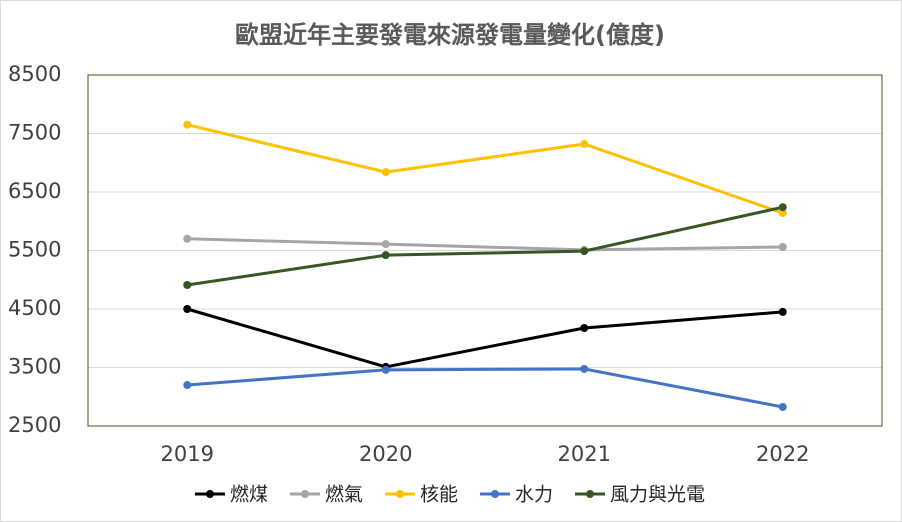 The height and width of the screenshot is (522, 902). I want to click on legend-label: 水力, so click(534, 495).